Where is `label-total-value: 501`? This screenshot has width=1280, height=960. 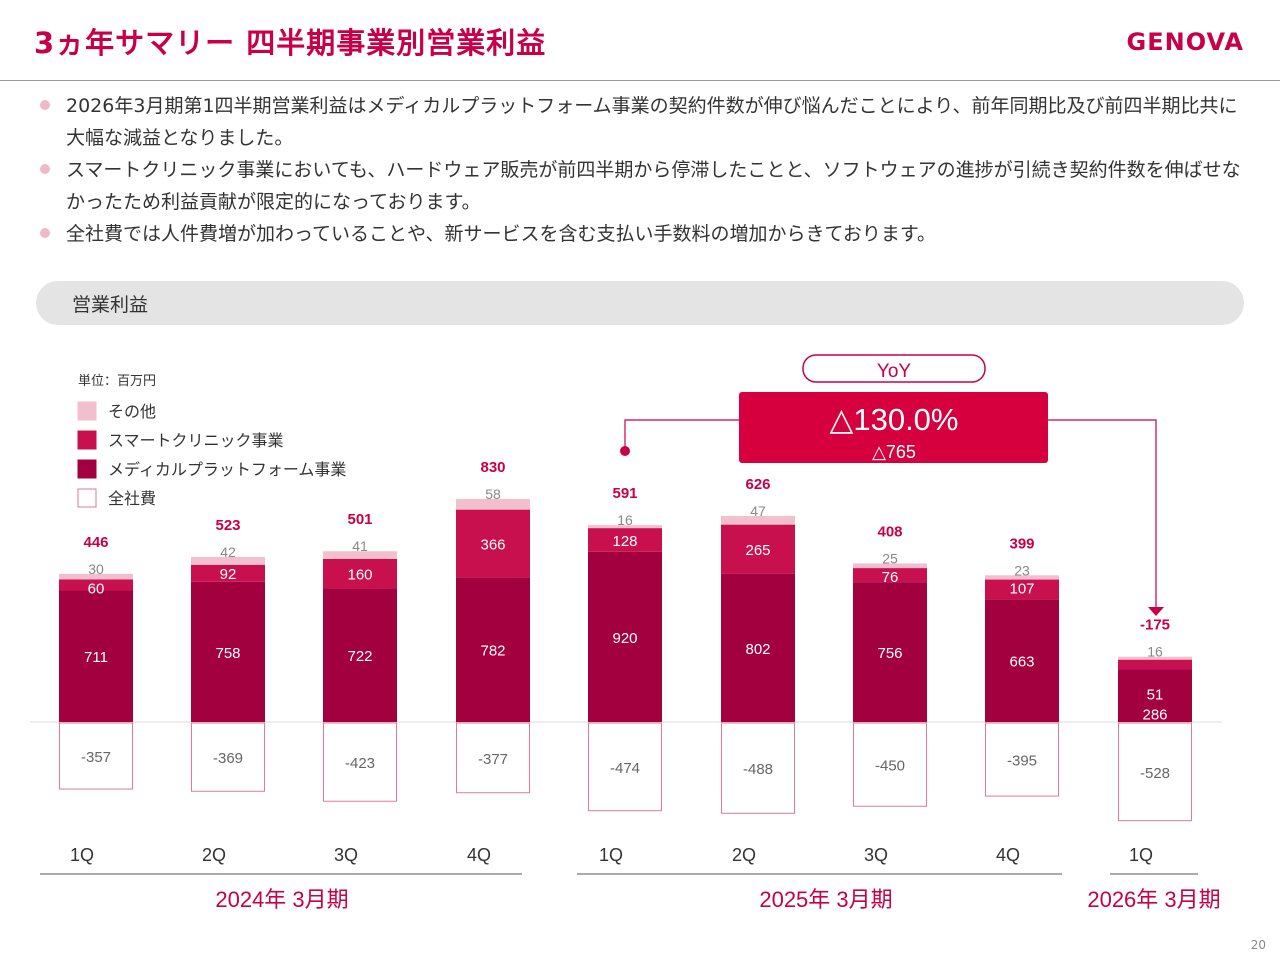 label-total-value: 501 is located at coordinates (359, 519).